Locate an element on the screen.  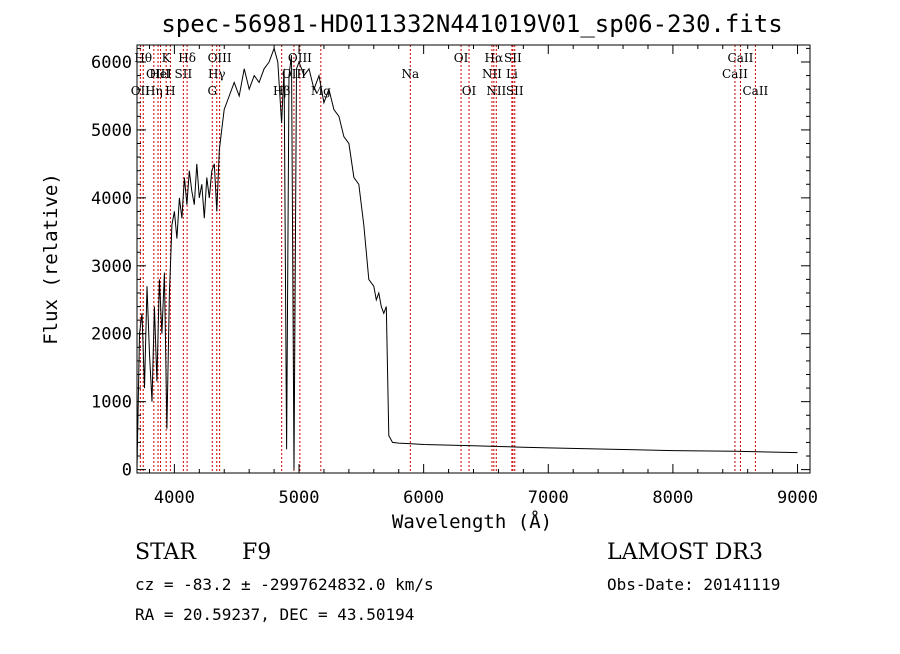
y-tick-label: 6000 is located at coordinates (111, 63).